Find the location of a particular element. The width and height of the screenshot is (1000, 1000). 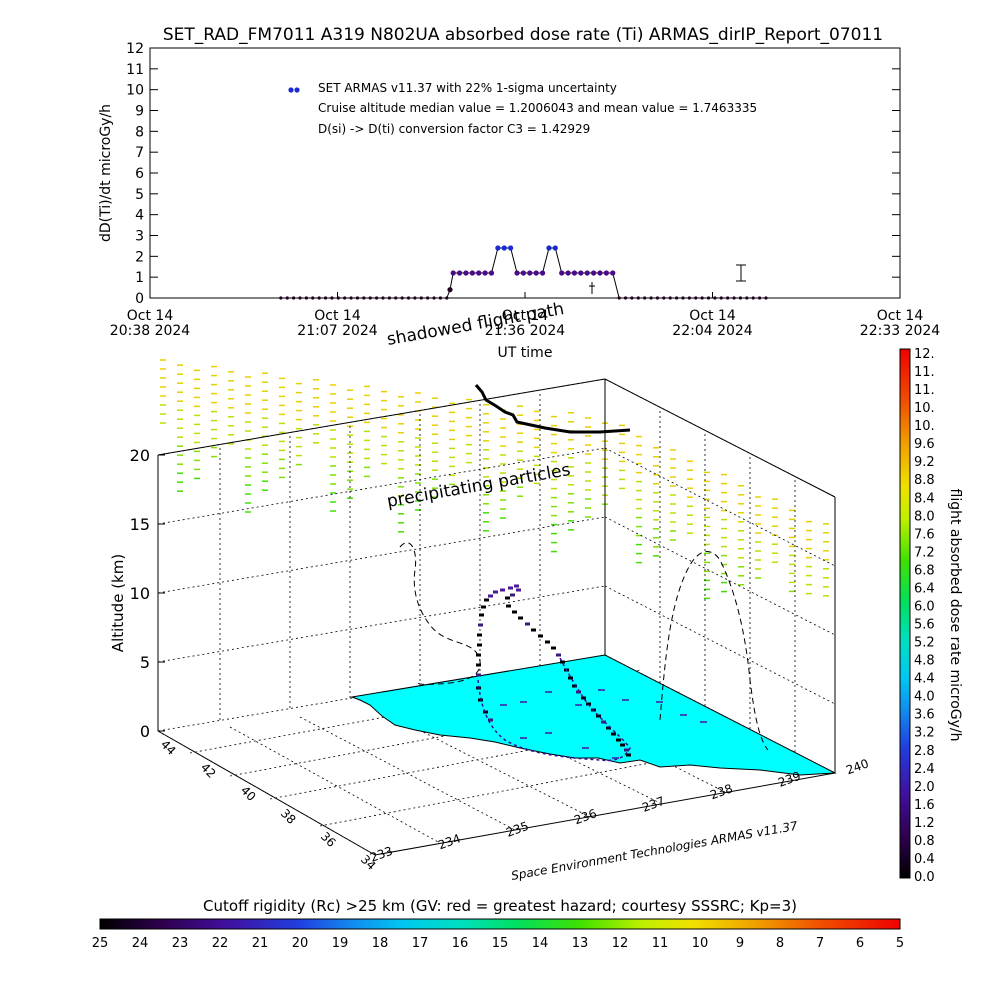

cutoff-tick-label: 6 is located at coordinates (860, 943).